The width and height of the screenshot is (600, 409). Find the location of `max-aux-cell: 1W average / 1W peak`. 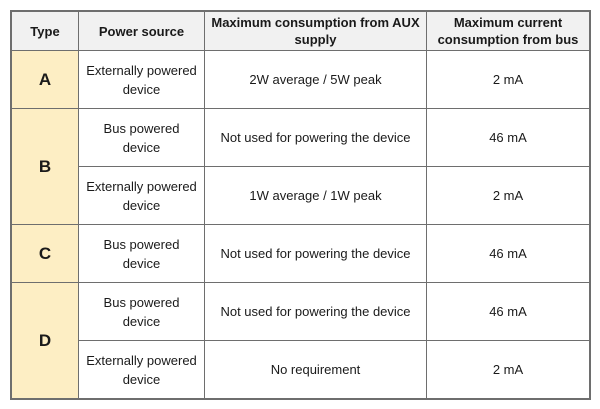

max-aux-cell: 1W average / 1W peak is located at coordinates (315, 195).